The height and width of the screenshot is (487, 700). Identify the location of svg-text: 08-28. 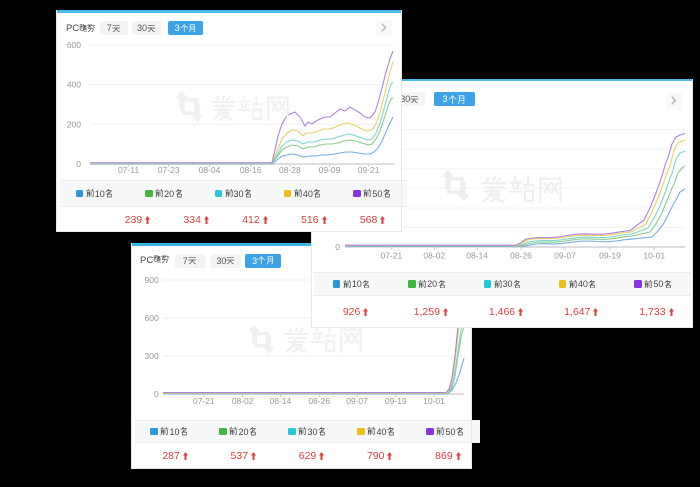
(290, 170).